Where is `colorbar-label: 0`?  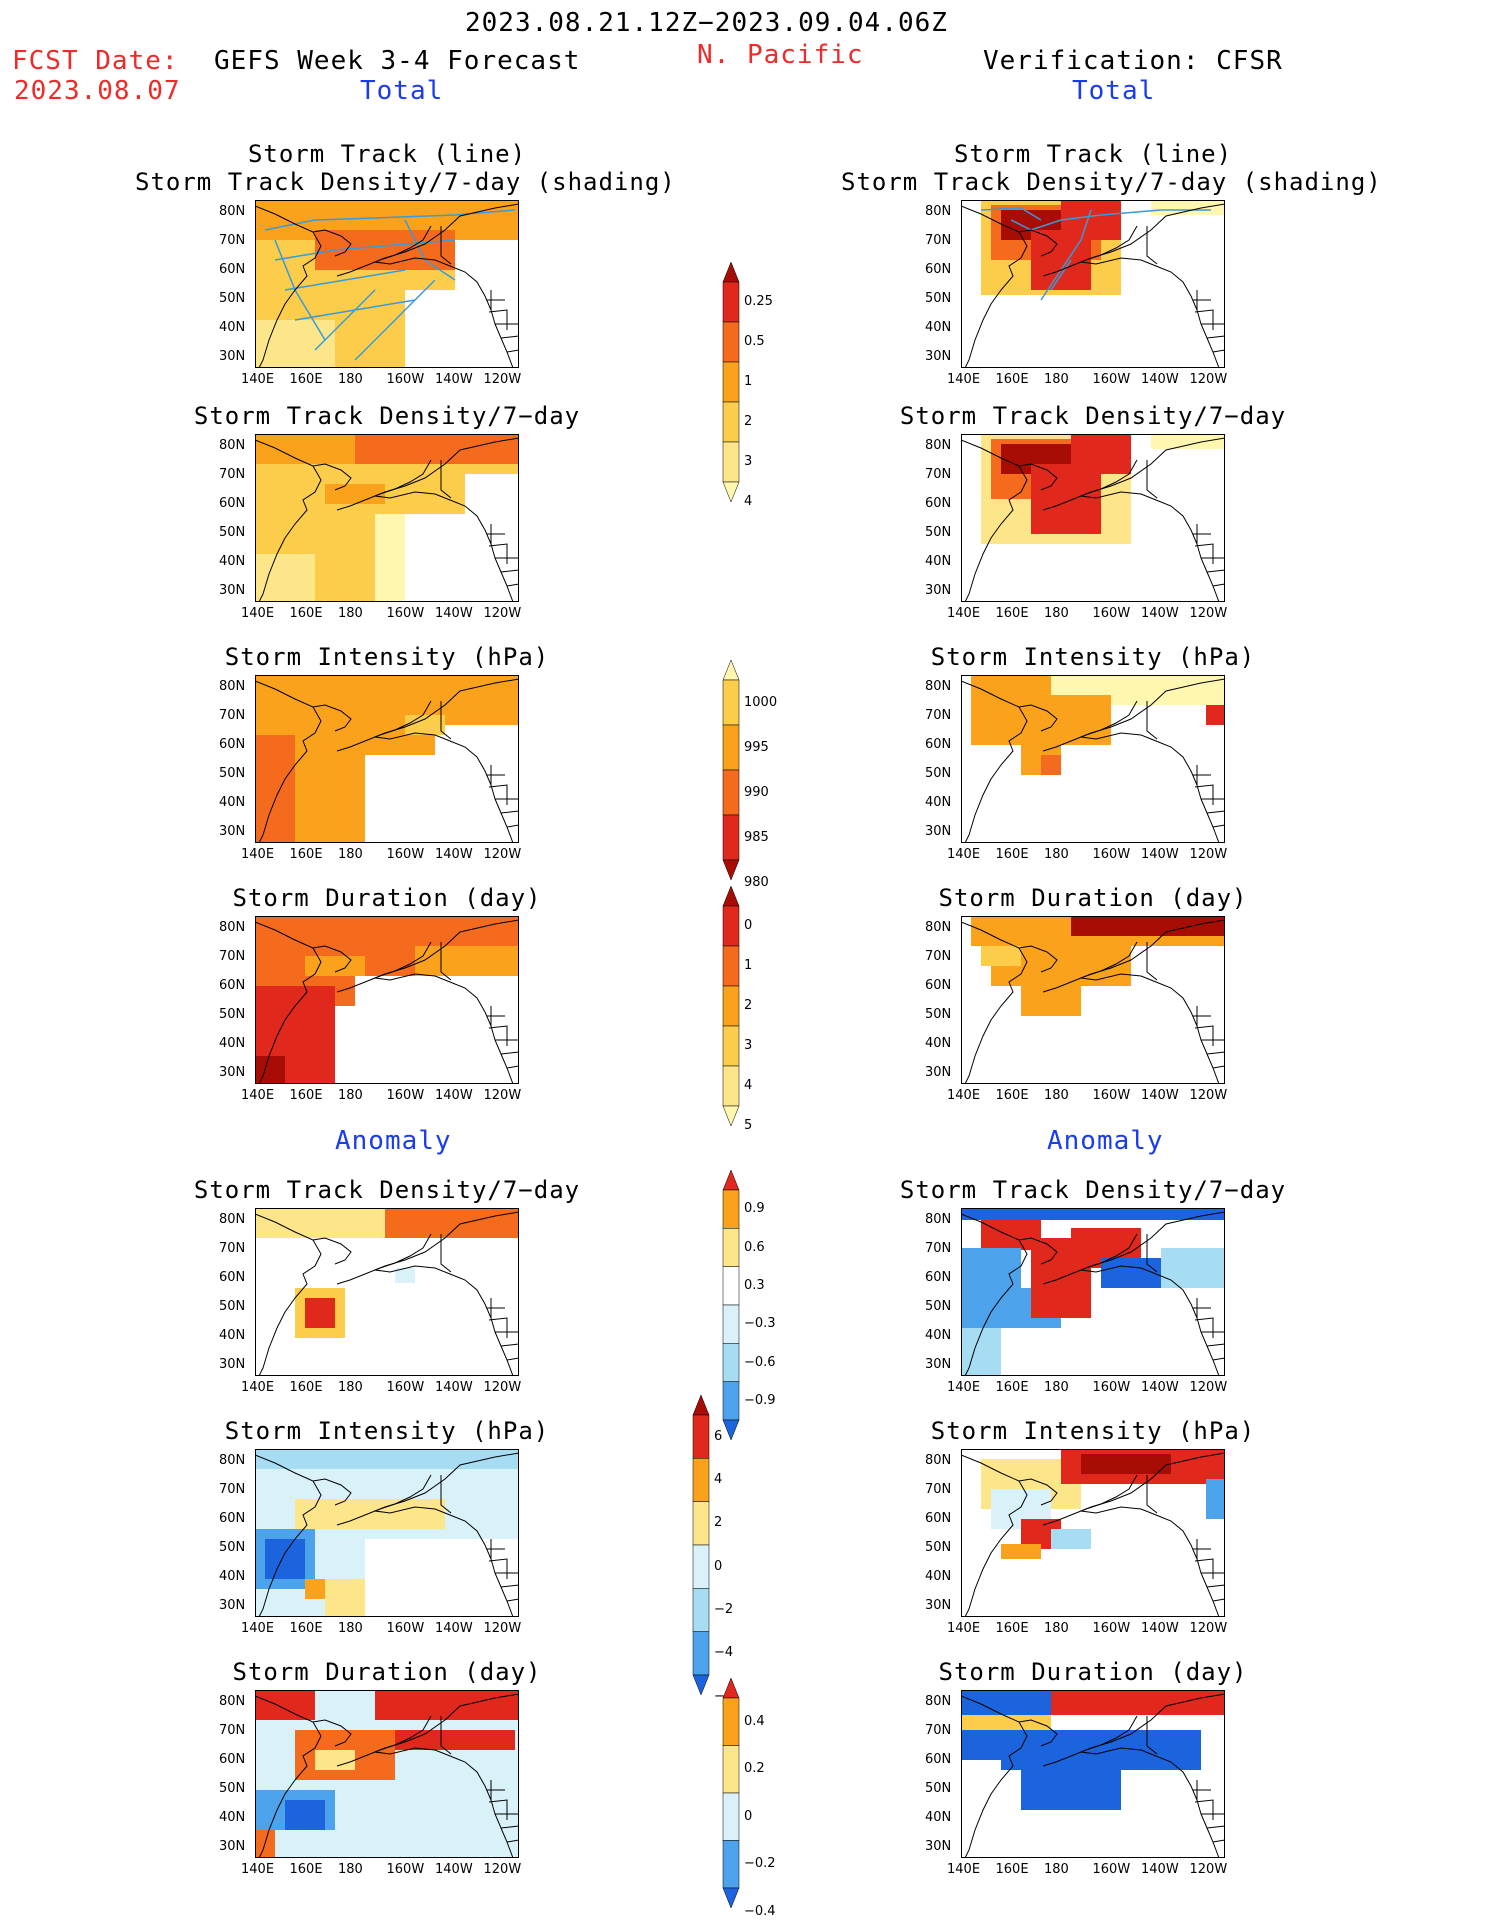 colorbar-label: 0 is located at coordinates (748, 925).